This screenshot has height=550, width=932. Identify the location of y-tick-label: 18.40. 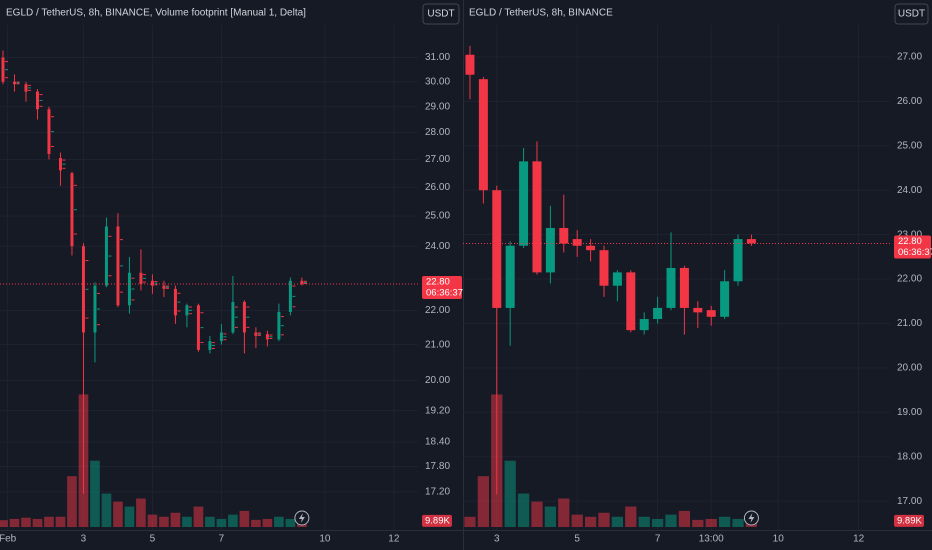
(437, 442).